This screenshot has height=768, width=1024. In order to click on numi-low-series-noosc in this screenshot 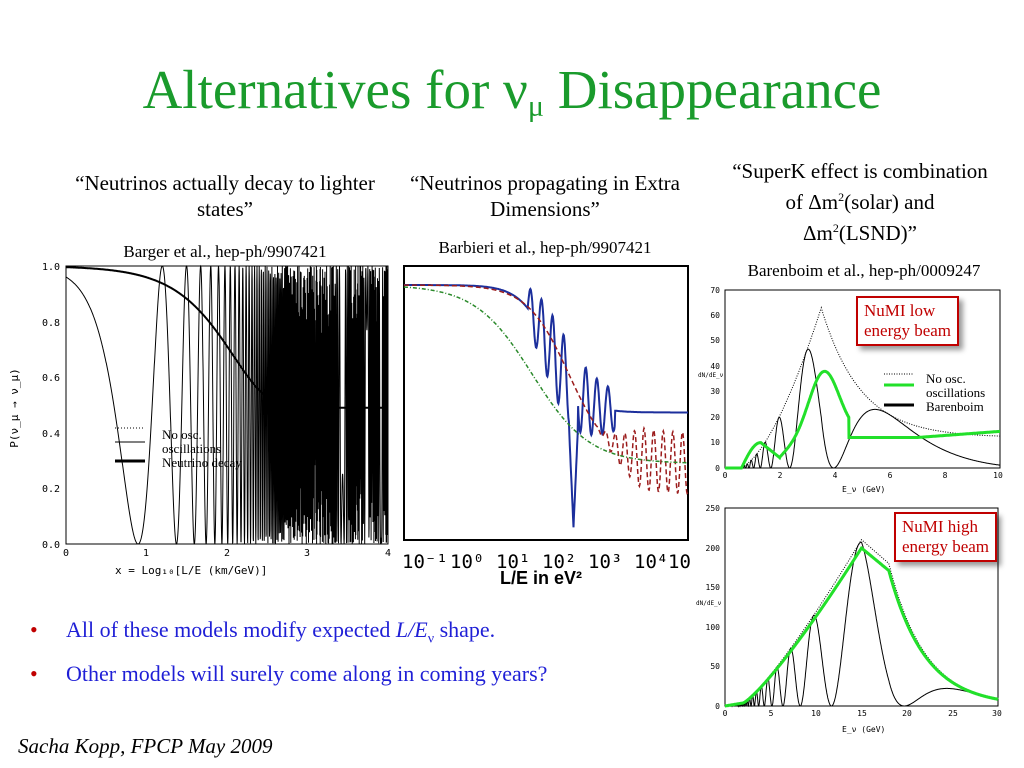, I will do `click(862, 387)`.